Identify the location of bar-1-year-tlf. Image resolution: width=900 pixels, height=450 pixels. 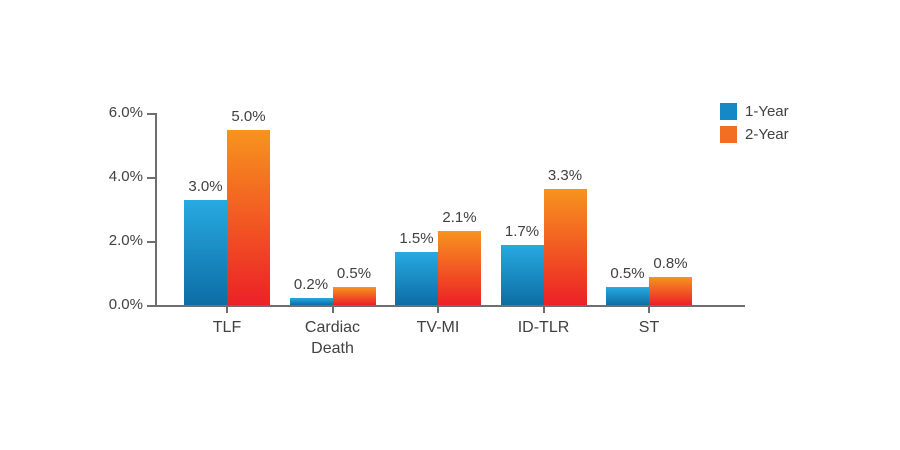
(205, 252).